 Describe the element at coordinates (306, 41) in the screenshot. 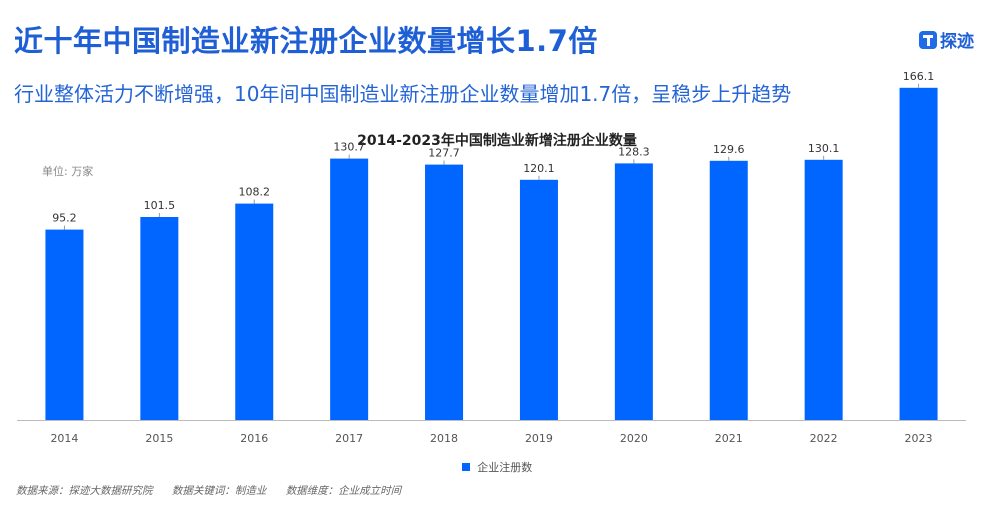

I see `page-title: 近十年中国制造业新注册企业数量增长1.7倍` at that location.